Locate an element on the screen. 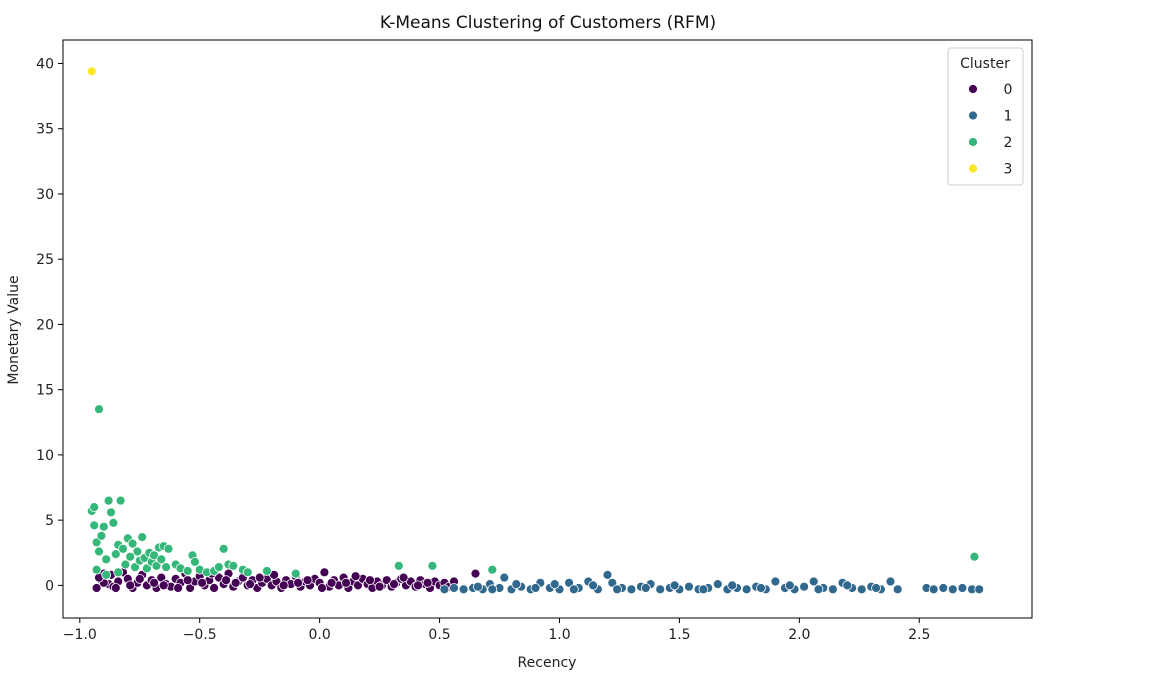 Image resolution: width=1172 pixels, height=687 pixels. y-tick-label: 25 is located at coordinates (45, 260).